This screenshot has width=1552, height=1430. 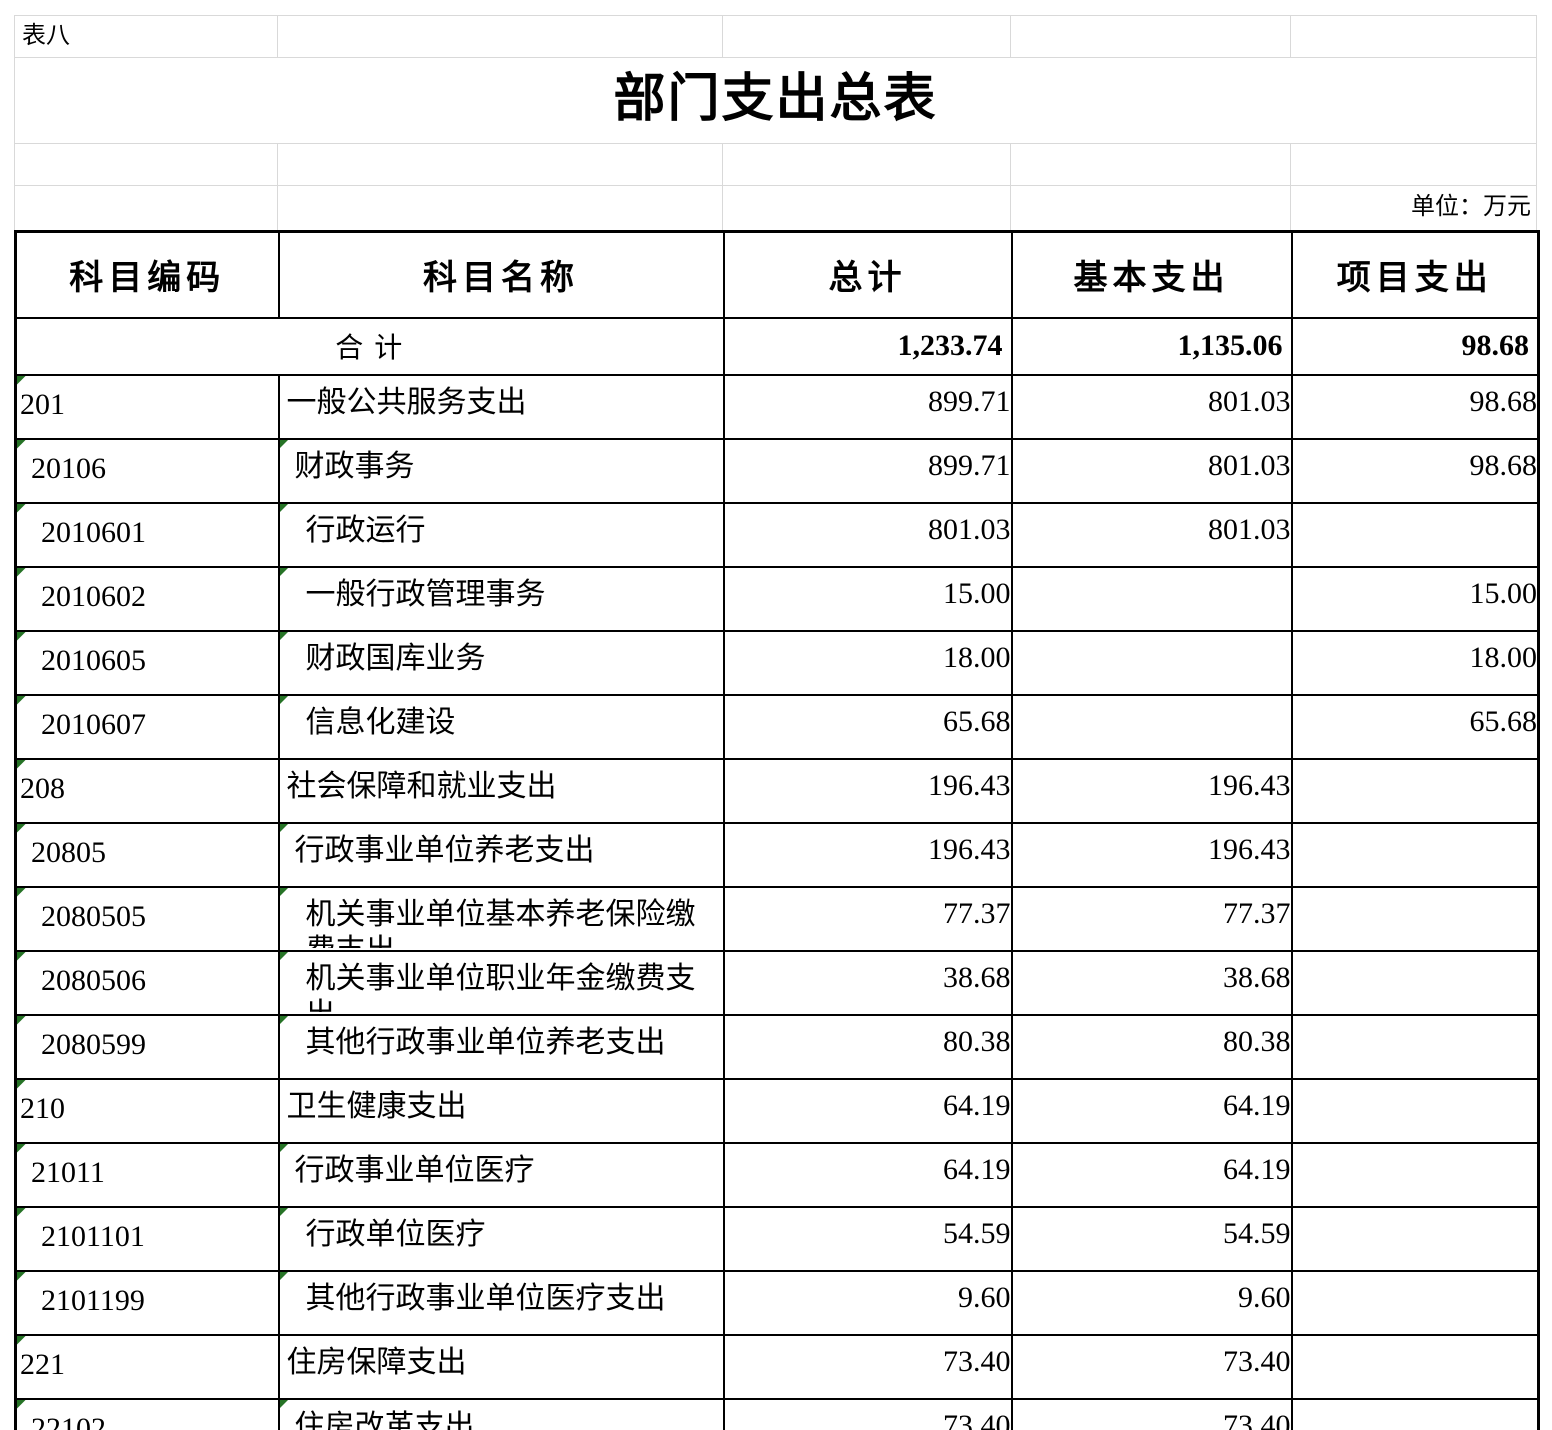 What do you see at coordinates (147, 726) in the screenshot?
I see `subject-code-cell: 2010607` at bounding box center [147, 726].